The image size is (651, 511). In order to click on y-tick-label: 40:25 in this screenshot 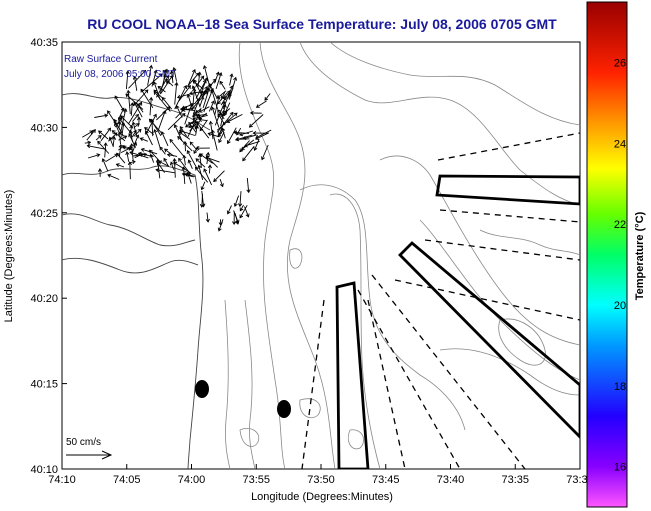, I will do `click(44, 214)`.